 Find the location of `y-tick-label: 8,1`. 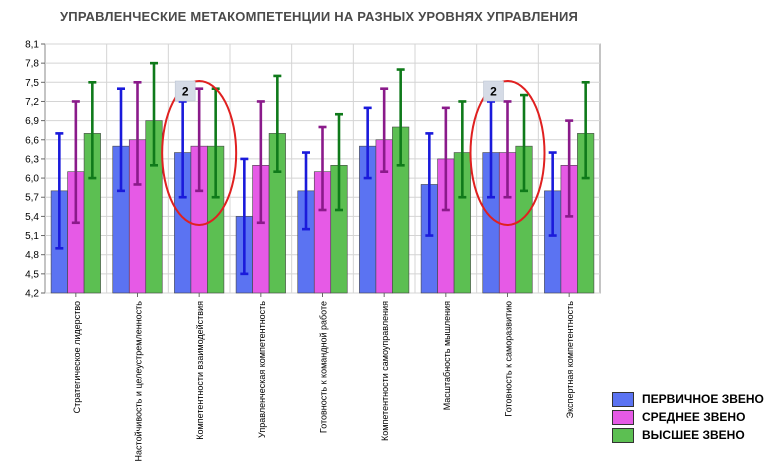

y-tick-label: 8,1 is located at coordinates (32, 45).